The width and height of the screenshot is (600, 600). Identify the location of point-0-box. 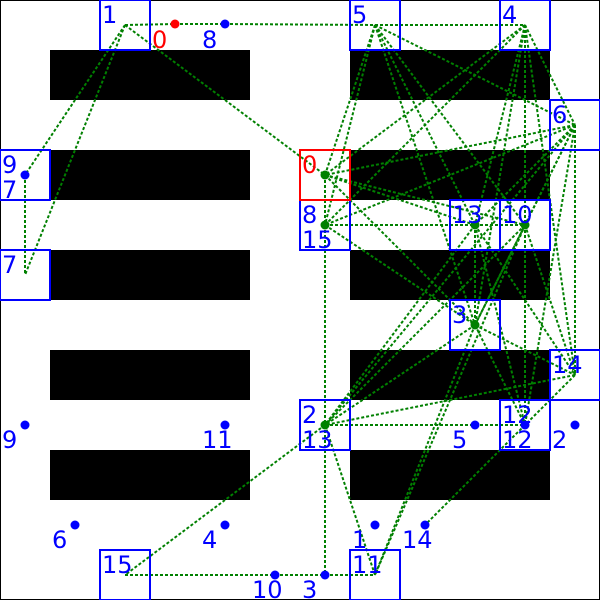
(325, 175).